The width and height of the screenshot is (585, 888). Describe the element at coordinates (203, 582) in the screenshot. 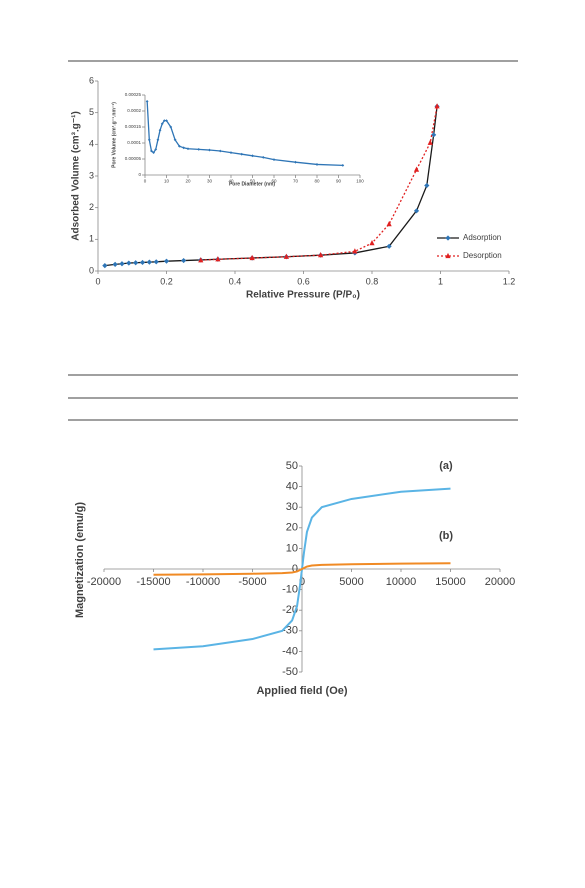

I see `x-tick-label: -10000` at that location.